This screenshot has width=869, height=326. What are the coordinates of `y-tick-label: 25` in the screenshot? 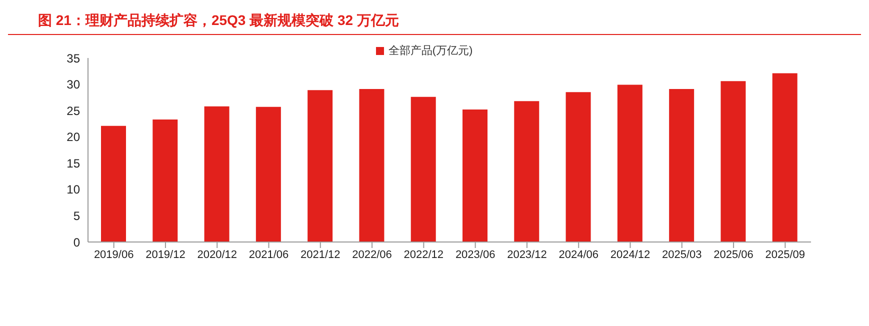 It's located at (73, 111).